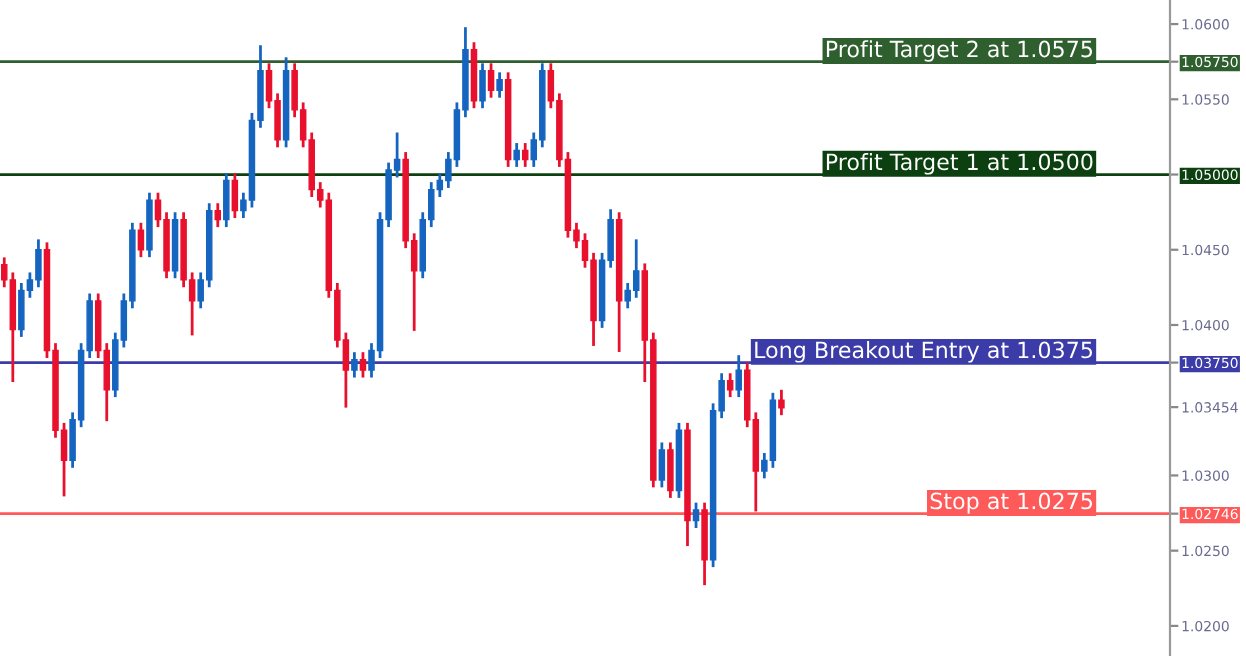  Describe the element at coordinates (924, 352) in the screenshot. I see `ref-line-label: Long Breakout Entry at 1.0375` at that location.